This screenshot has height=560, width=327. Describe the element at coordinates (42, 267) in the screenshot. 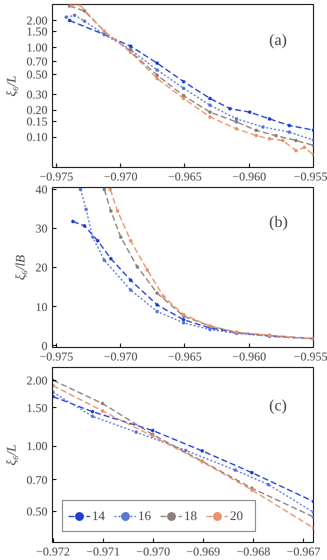

I see `y-tick-label: 20` at that location.